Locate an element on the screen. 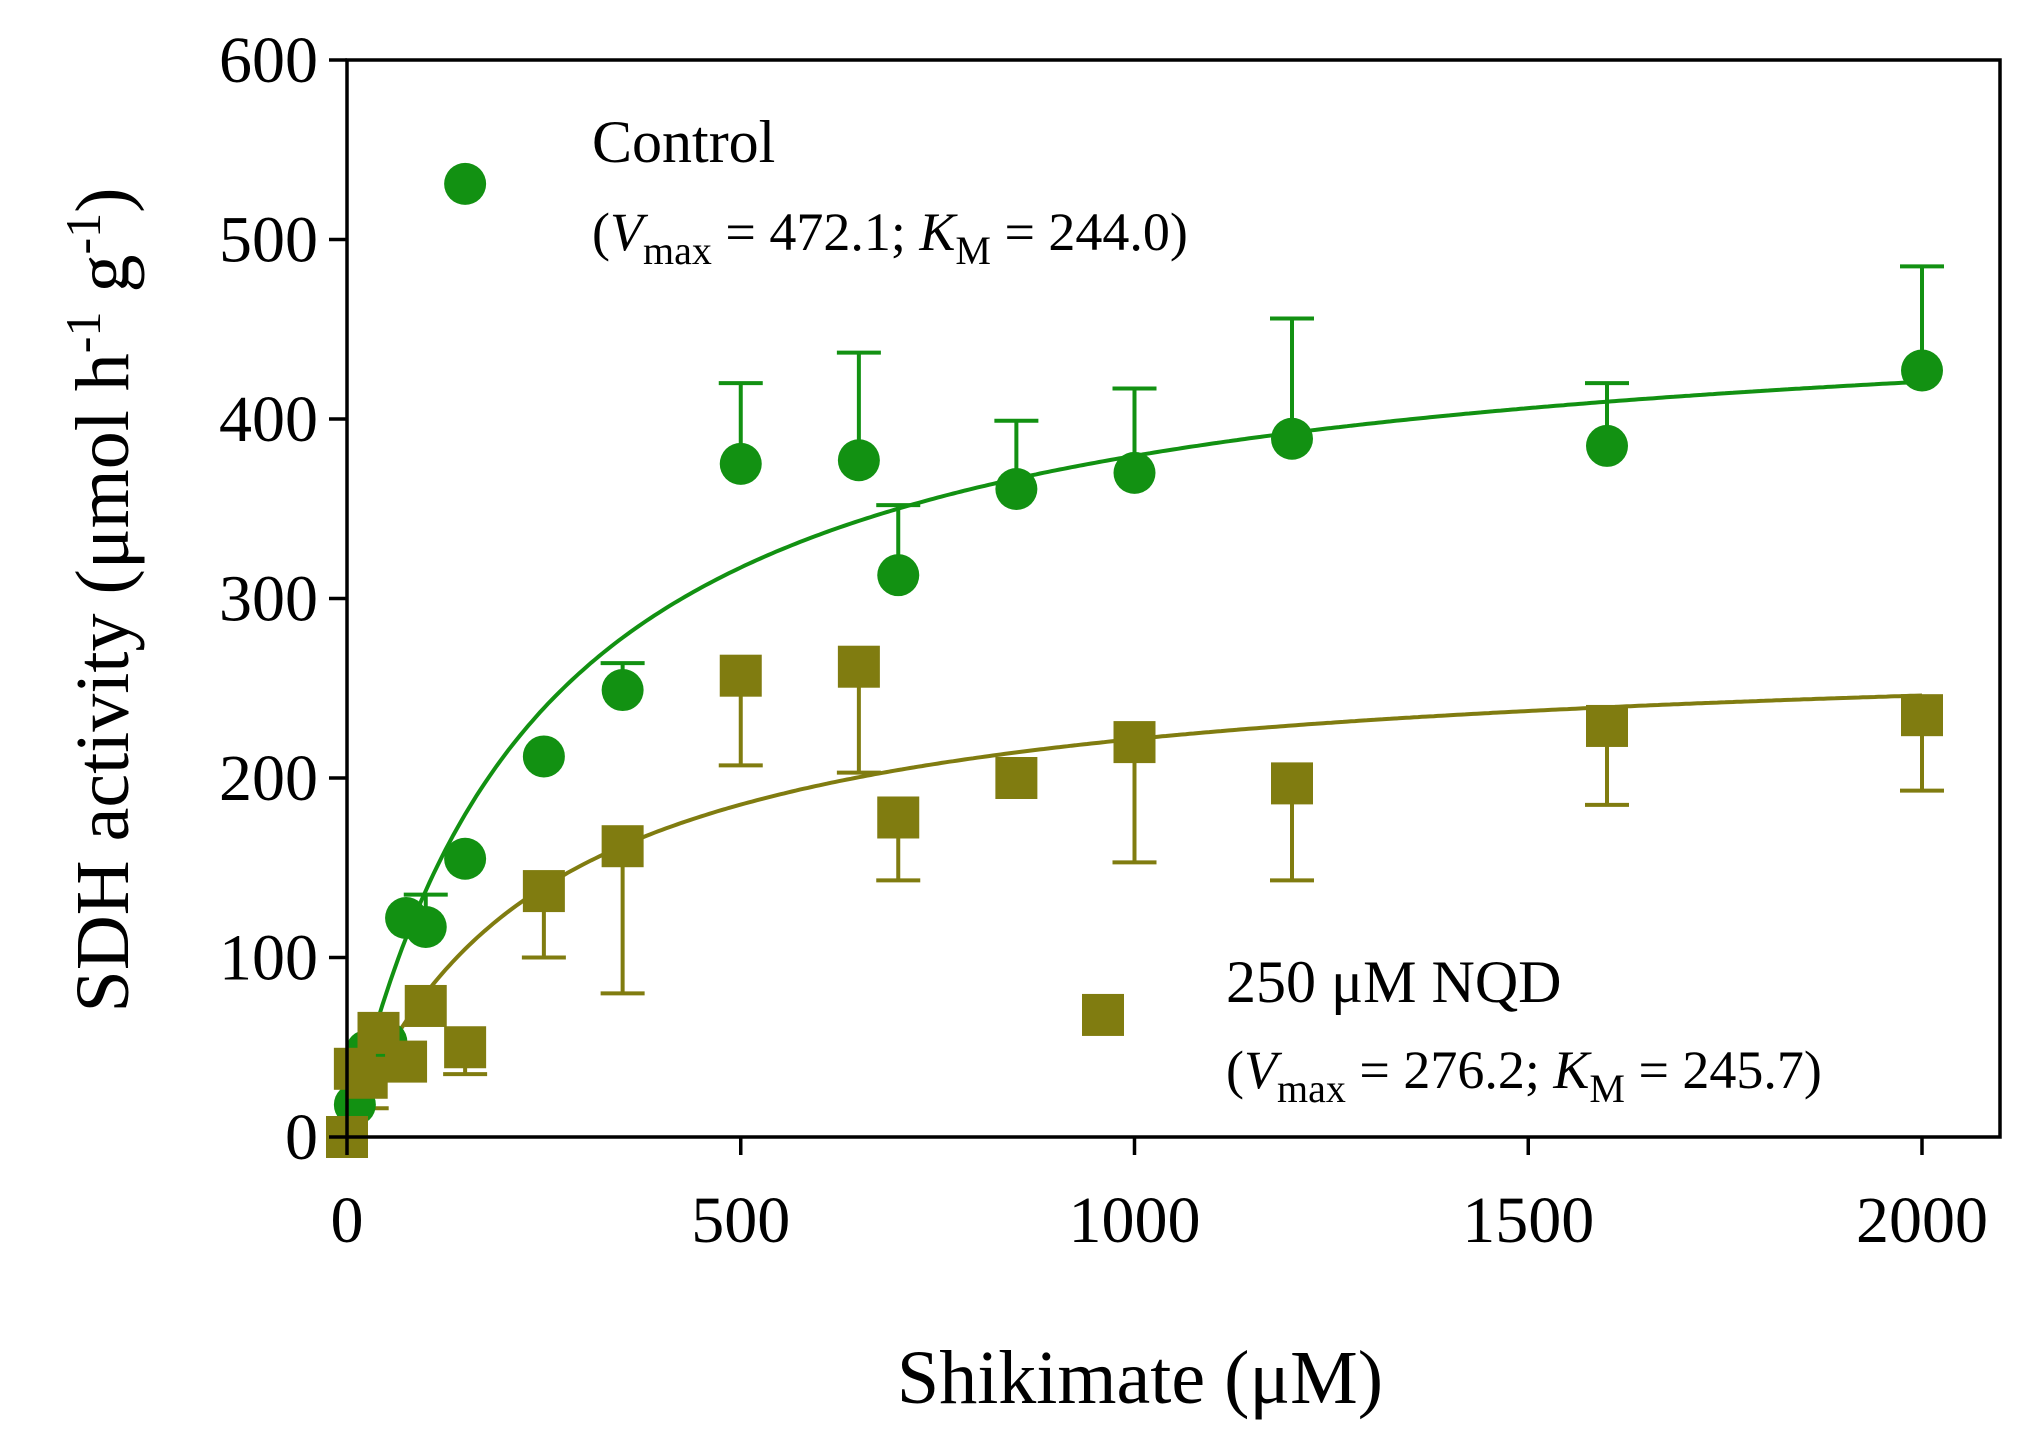 The height and width of the screenshot is (1435, 2019). y-axis-title-end: ) is located at coordinates (103, 200).